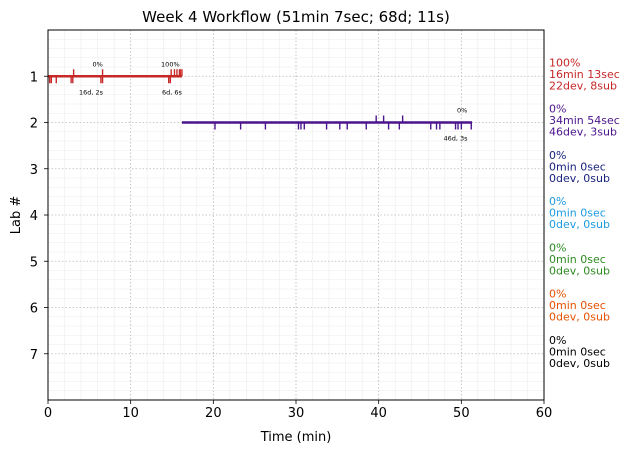  Describe the element at coordinates (16, 215) in the screenshot. I see `y-axis-label: Lab #` at that location.